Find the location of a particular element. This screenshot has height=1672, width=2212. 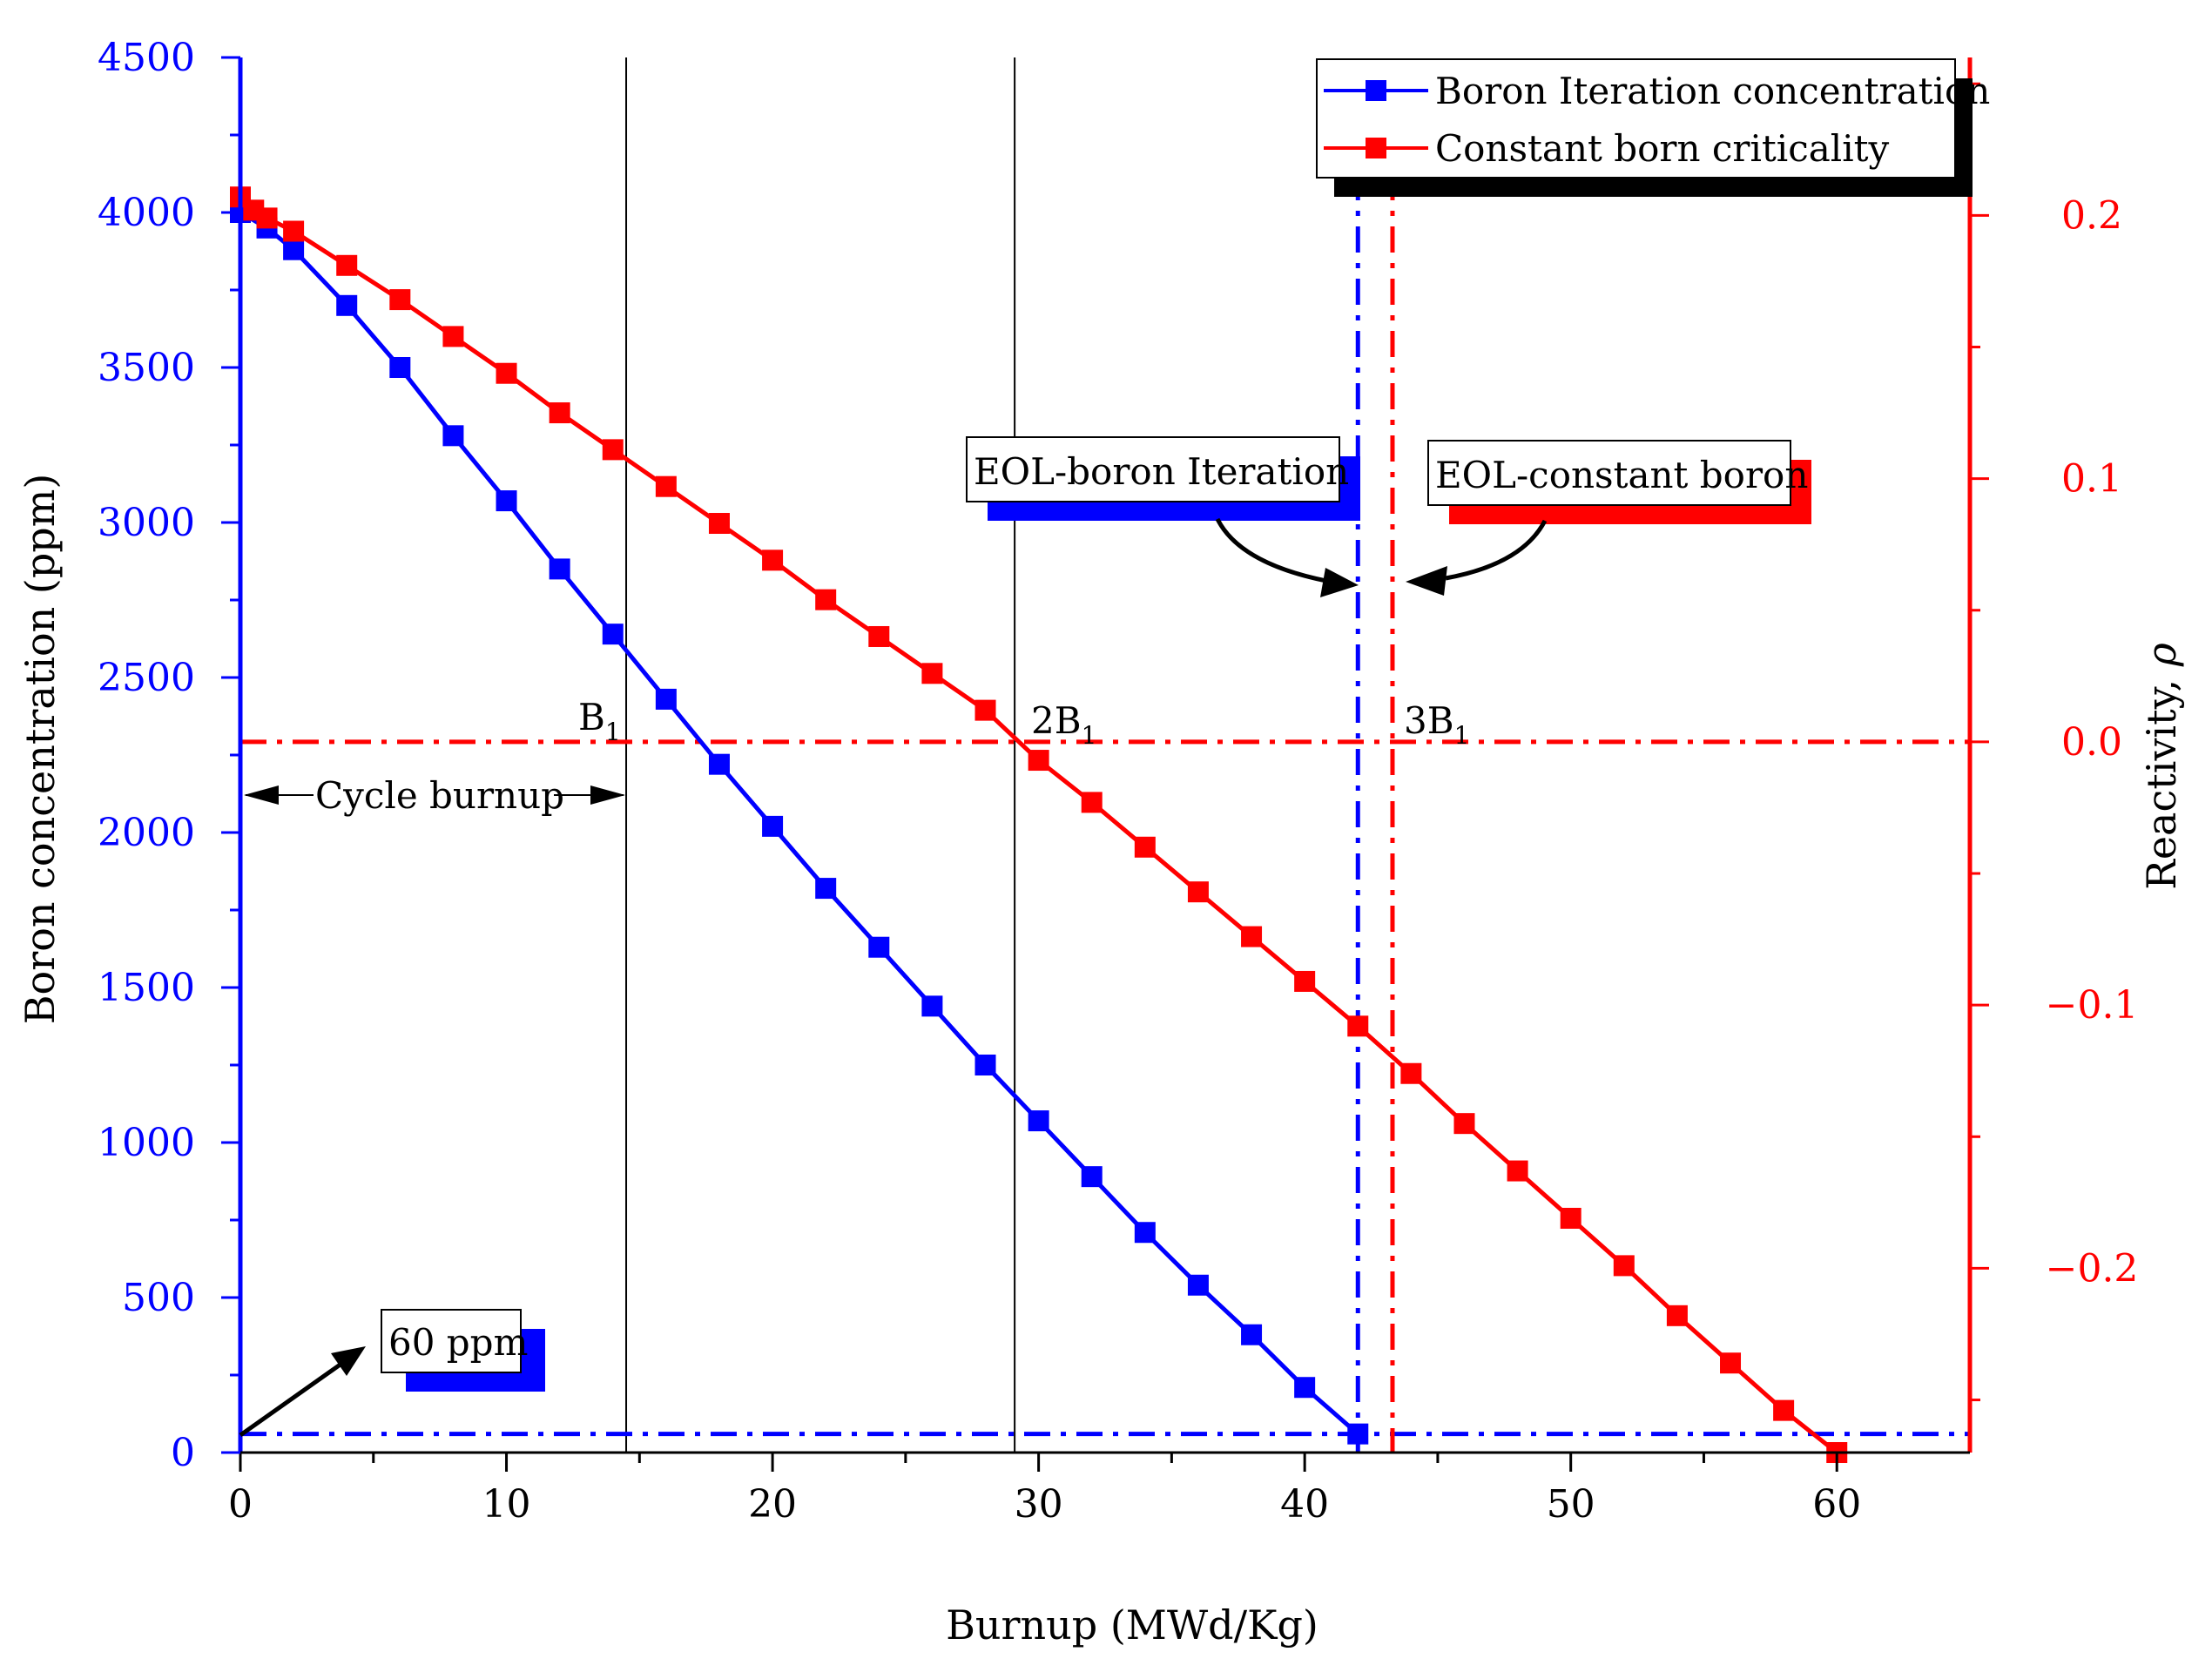

ppm-60-arrowhead is located at coordinates (349, 1361).